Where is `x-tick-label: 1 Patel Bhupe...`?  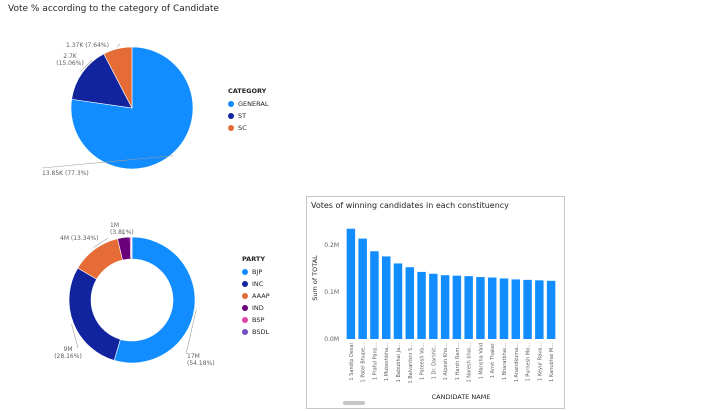
x-tick-label: 1 Patel Bhupe... is located at coordinates (364, 363).